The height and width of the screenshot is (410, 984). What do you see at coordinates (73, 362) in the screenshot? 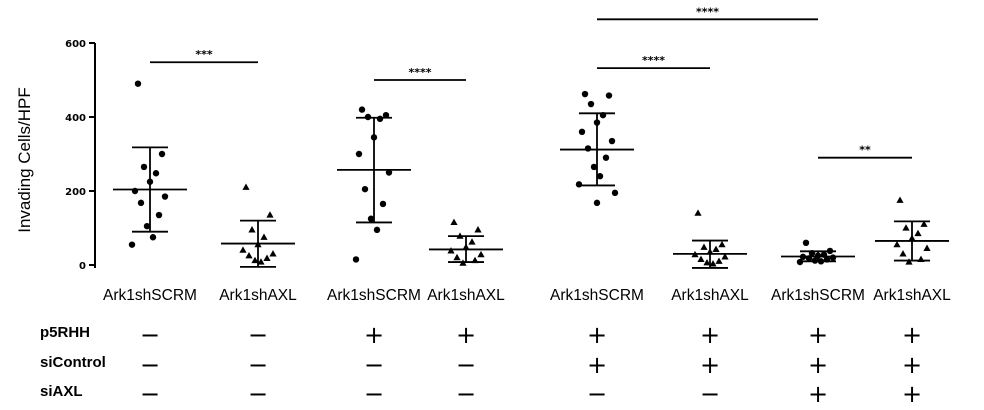
I see `condition-label: siControl` at bounding box center [73, 362].